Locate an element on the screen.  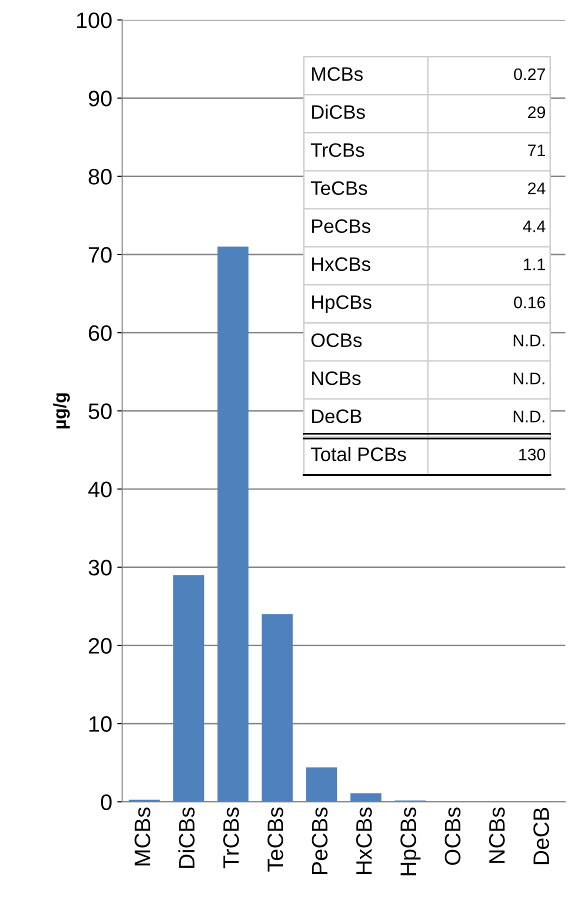
x-tick-label: DeCB is located at coordinates (541, 836).